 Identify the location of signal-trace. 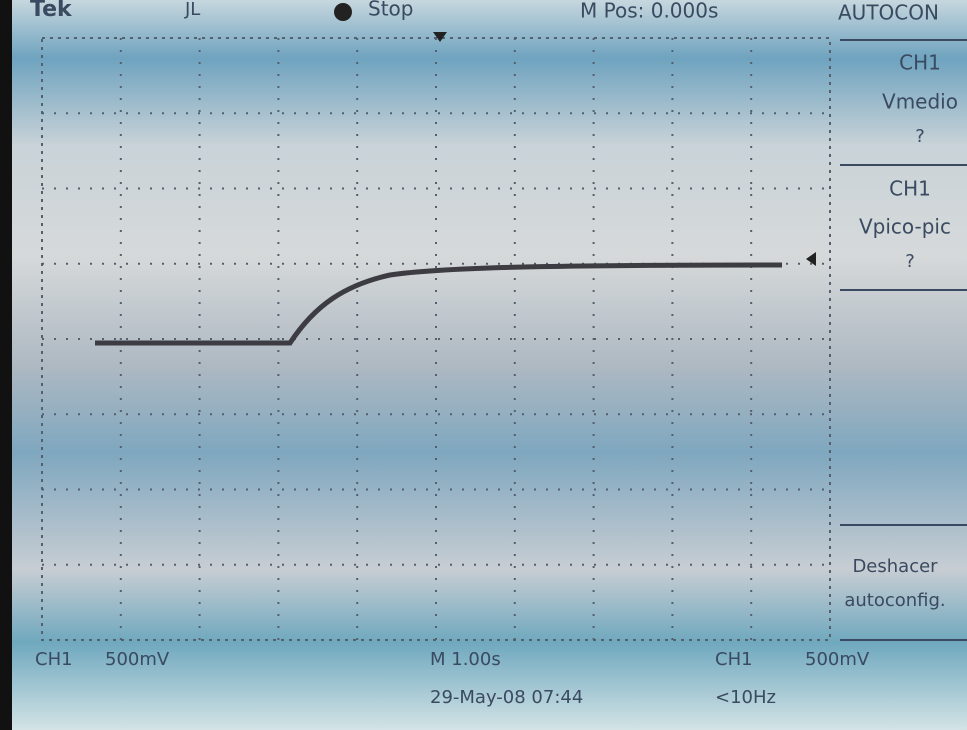
(439, 304).